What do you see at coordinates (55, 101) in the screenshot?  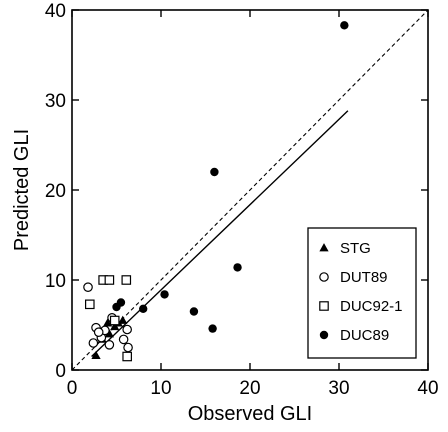 I see `y-tick-label: 30` at bounding box center [55, 101].